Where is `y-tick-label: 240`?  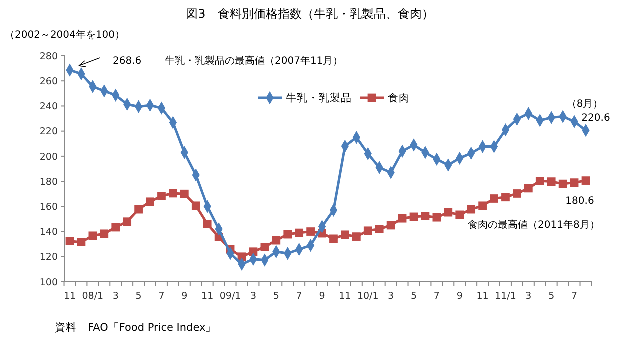
y-tick-label: 240 is located at coordinates (49, 107).